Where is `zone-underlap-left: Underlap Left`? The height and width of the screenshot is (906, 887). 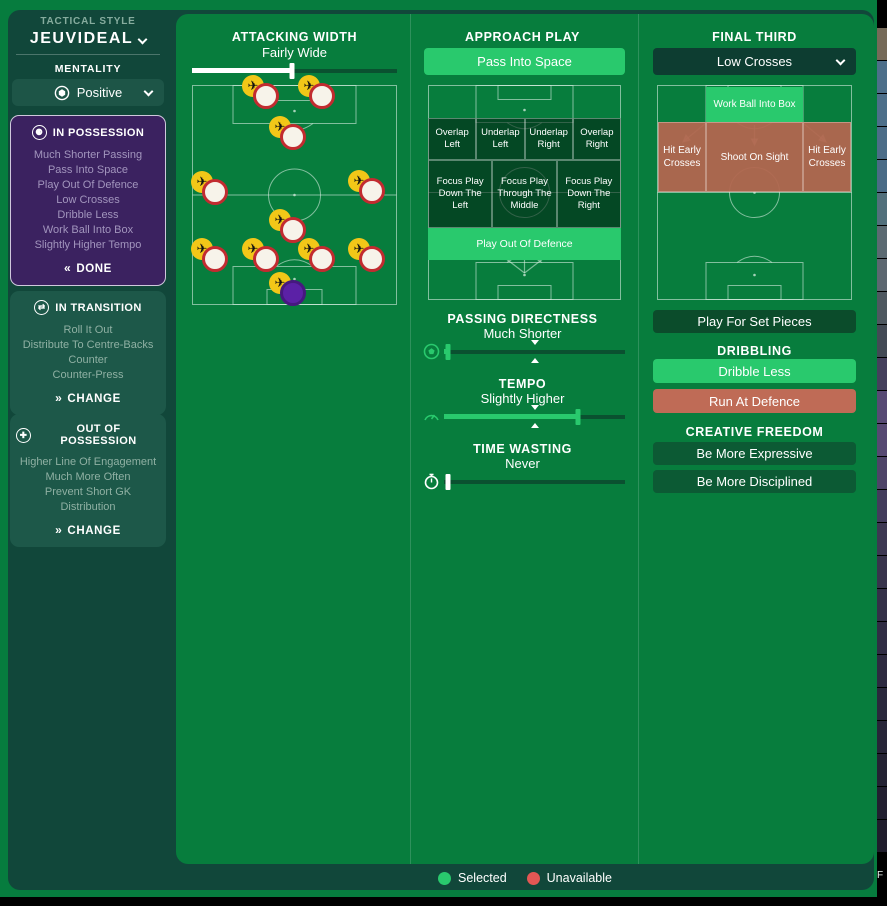
zone-underlap-left: Underlap Left is located at coordinates (500, 139).